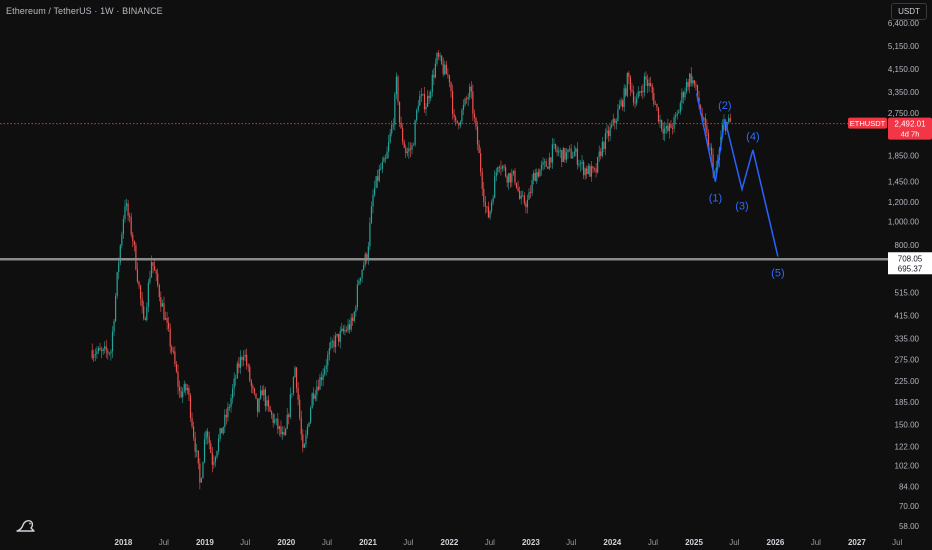 The image size is (932, 550). I want to click on y-tick-label: 70.00, so click(909, 506).